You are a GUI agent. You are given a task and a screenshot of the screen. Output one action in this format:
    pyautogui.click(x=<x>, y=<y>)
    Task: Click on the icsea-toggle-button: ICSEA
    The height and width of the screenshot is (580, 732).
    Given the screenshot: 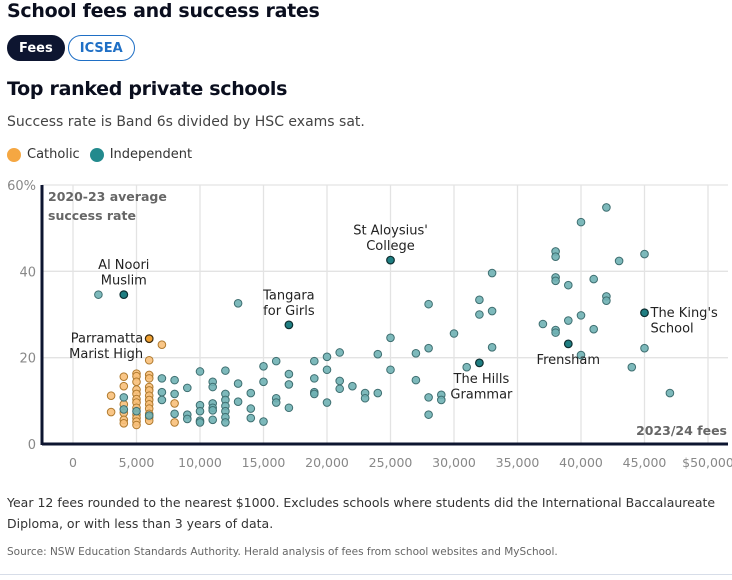 What is the action you would take?
    pyautogui.click(x=101, y=48)
    